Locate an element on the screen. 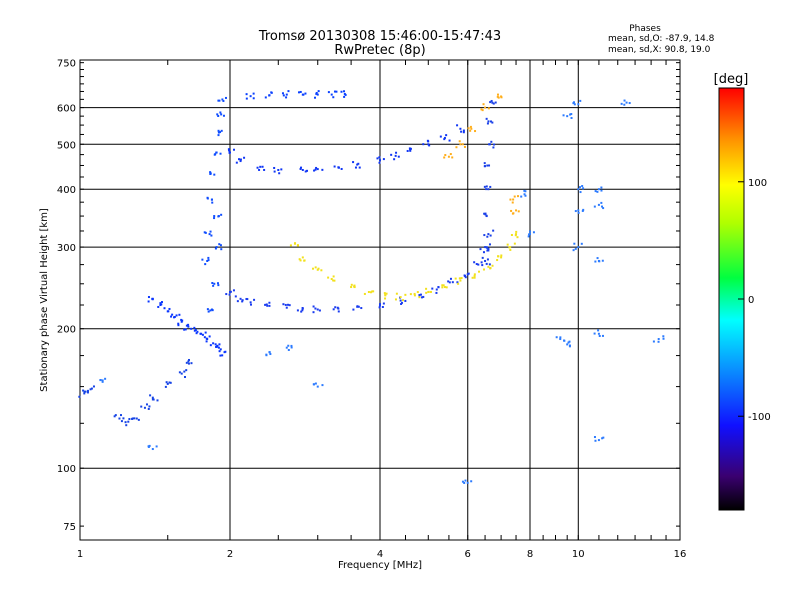 The image size is (800, 600). y-tick-label: 300 is located at coordinates (66, 248).